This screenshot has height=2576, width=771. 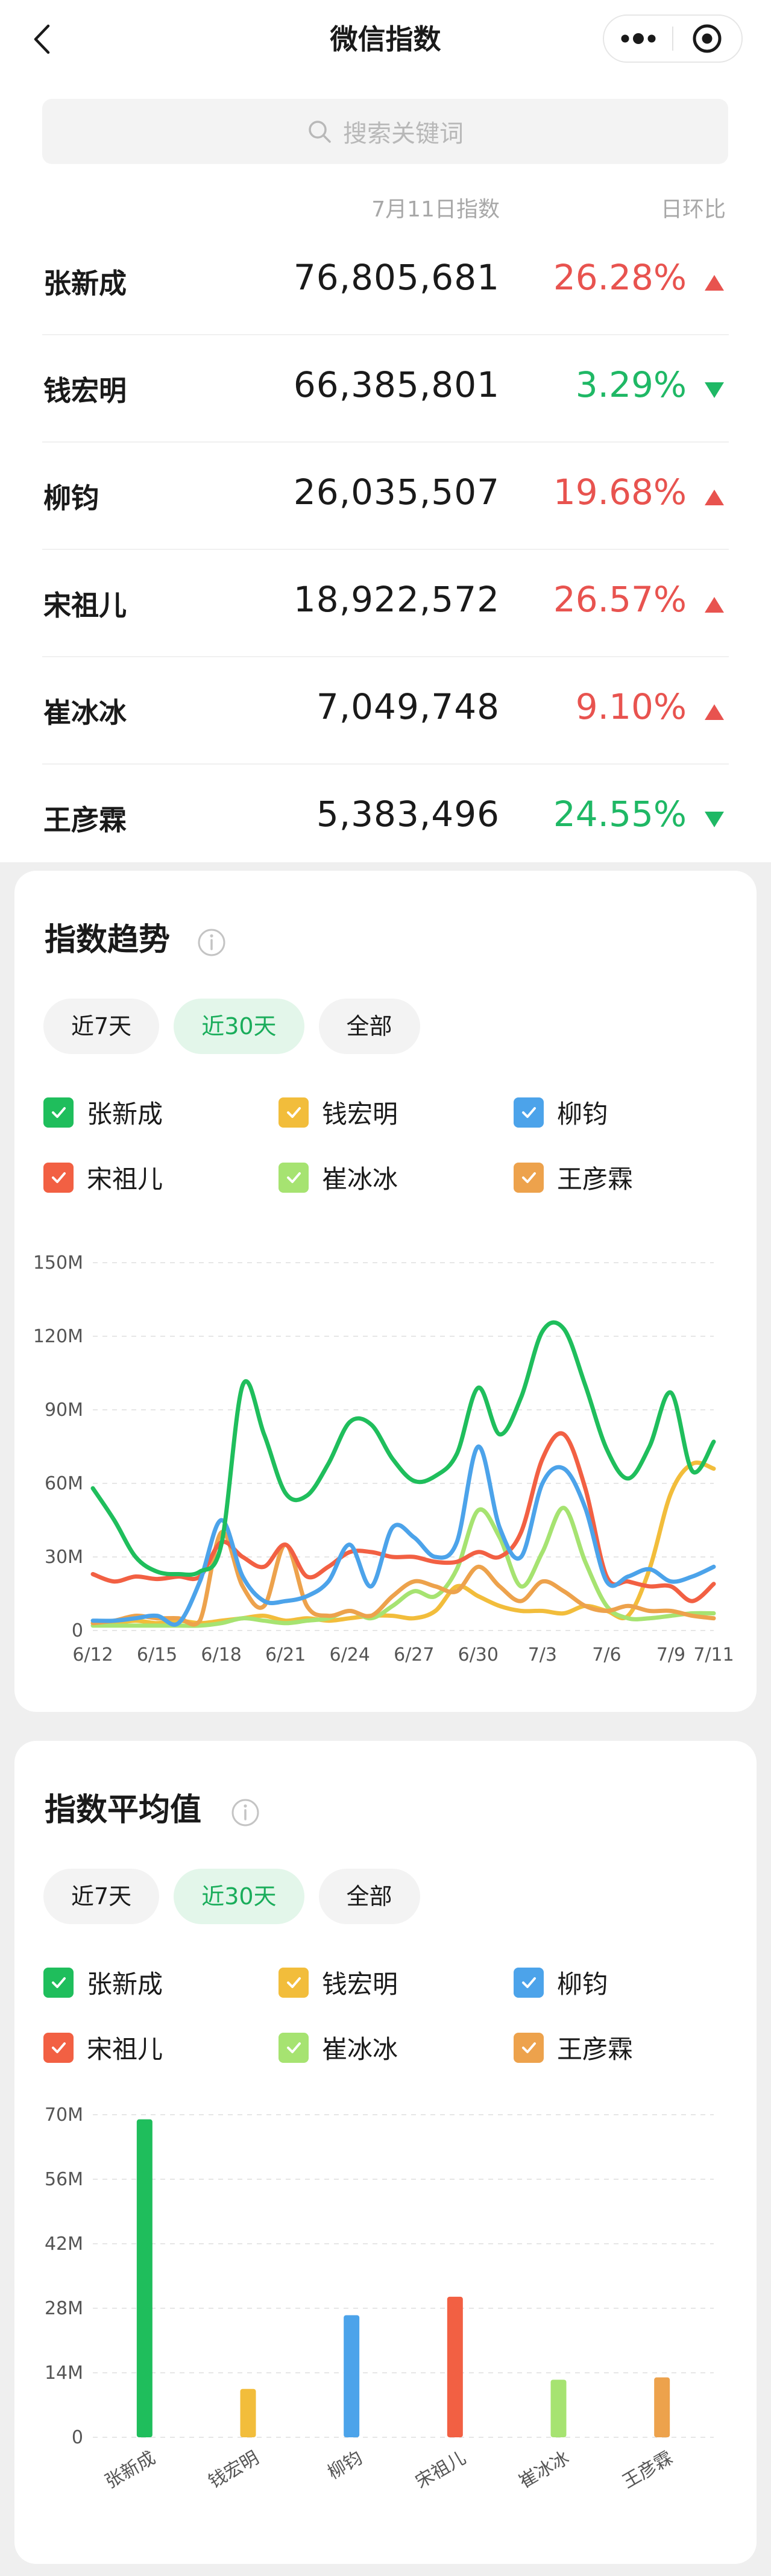 I want to click on y-tick-label: 120M, so click(x=58, y=1336).